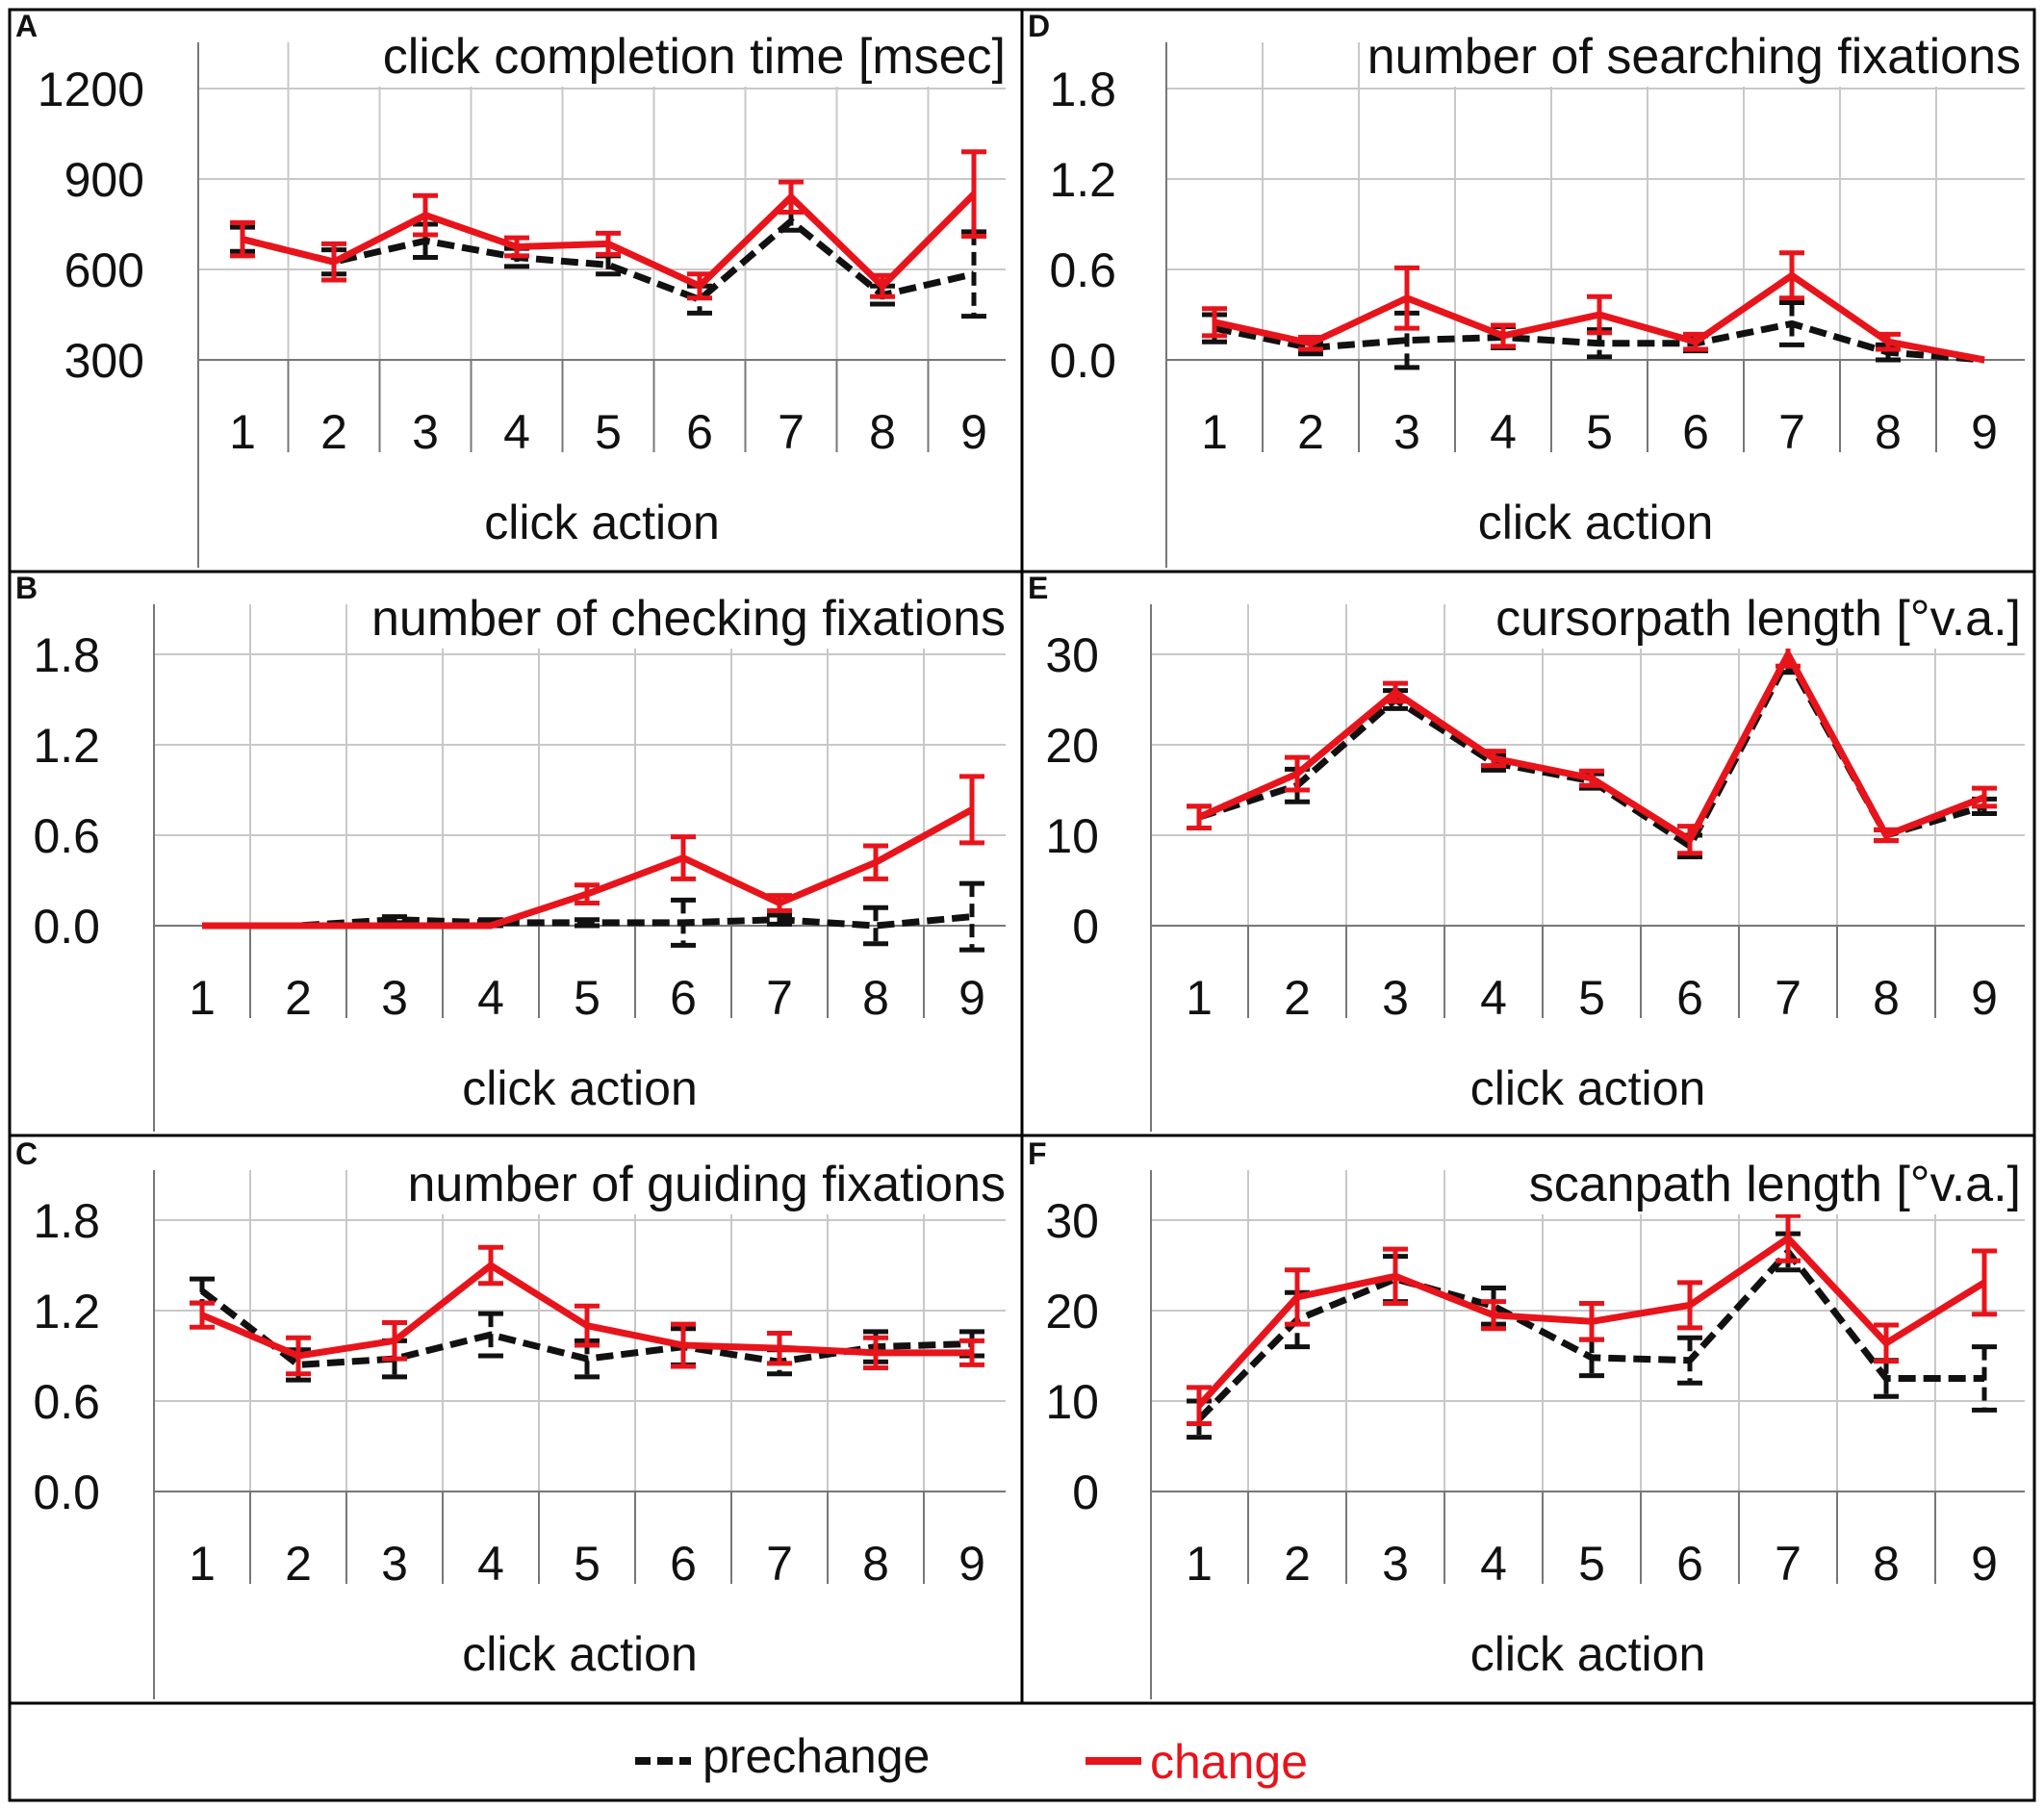  Describe the element at coordinates (1039, 26) in the screenshot. I see `panel-letter: D` at that location.